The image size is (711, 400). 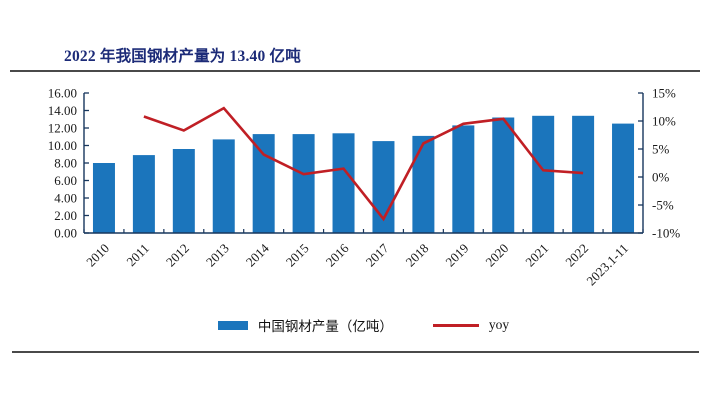 I want to click on x-tick-label: 2011, so click(x=137, y=255).